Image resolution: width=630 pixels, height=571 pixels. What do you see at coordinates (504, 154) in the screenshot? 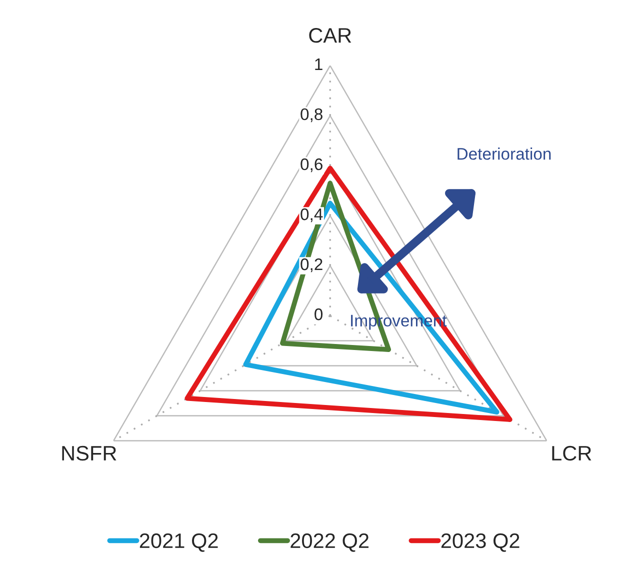
I see `text: Deterioration` at bounding box center [504, 154].